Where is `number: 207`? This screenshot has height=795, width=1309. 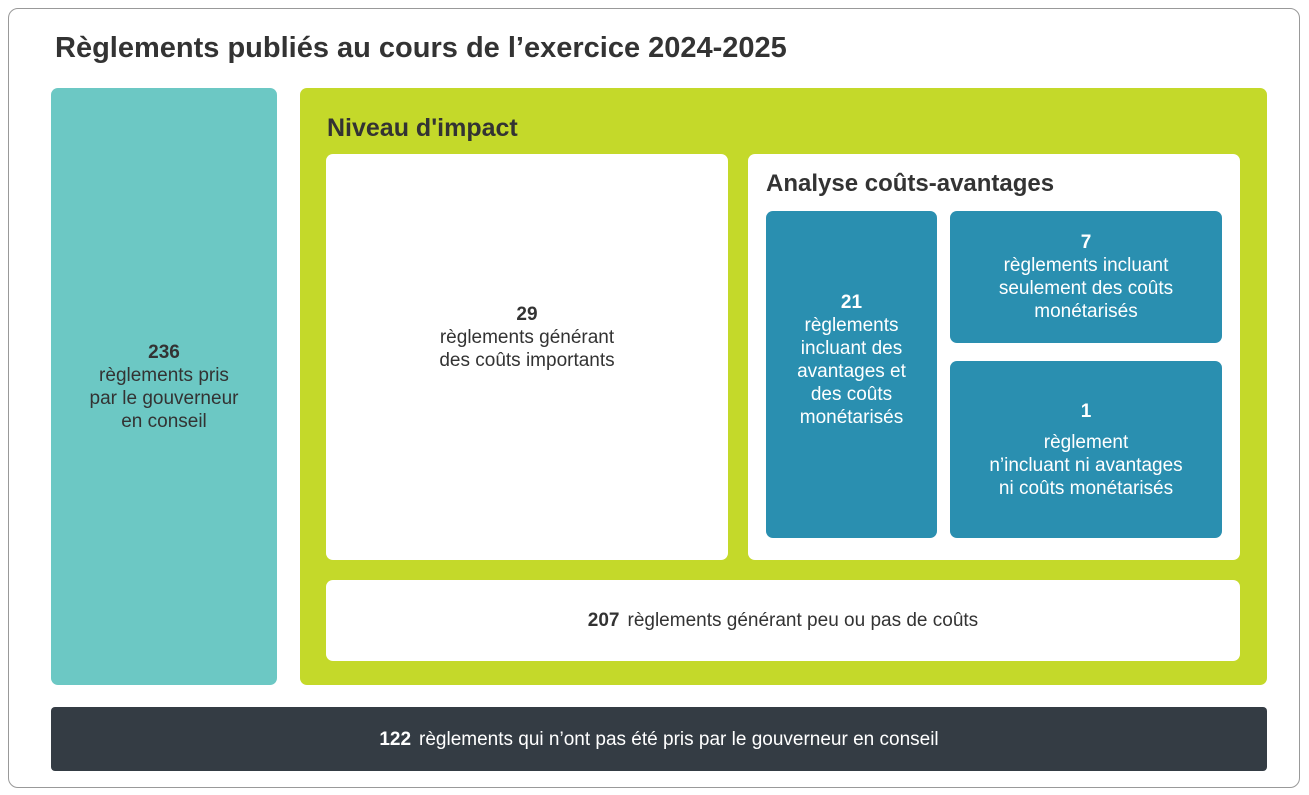
number: 207 is located at coordinates (603, 620).